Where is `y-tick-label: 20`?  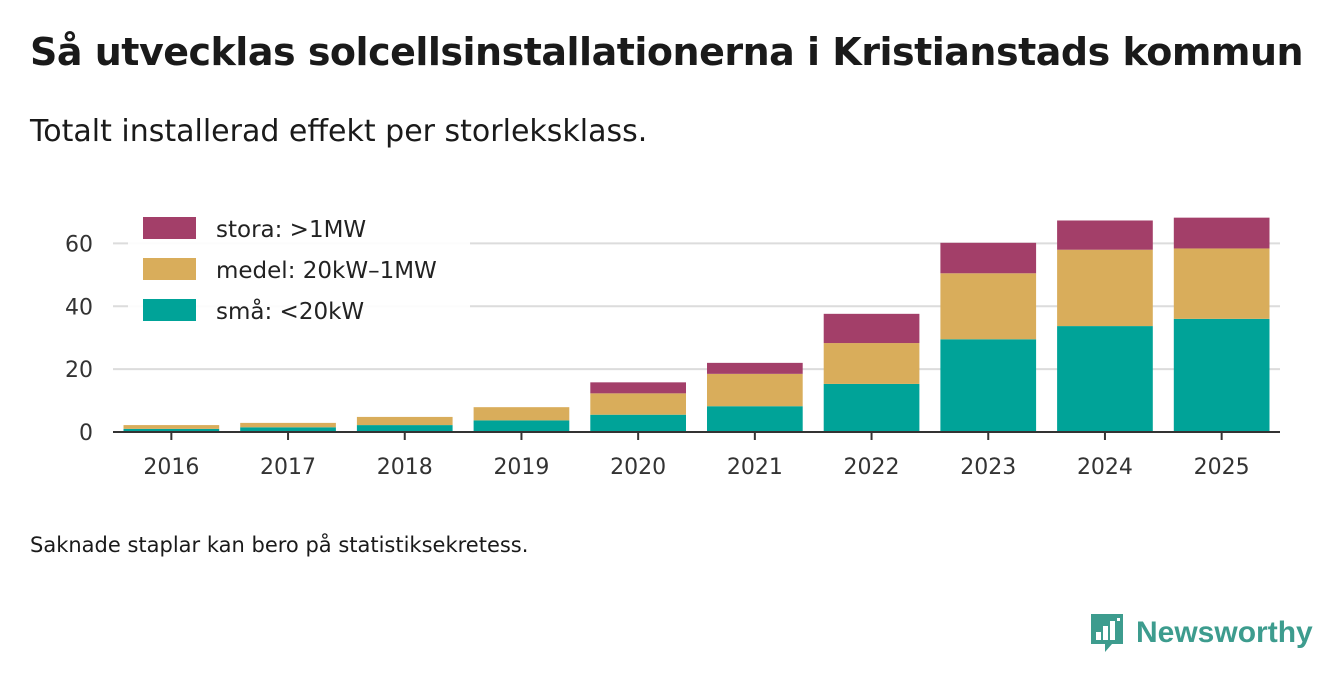 y-tick-label: 20 is located at coordinates (79, 370).